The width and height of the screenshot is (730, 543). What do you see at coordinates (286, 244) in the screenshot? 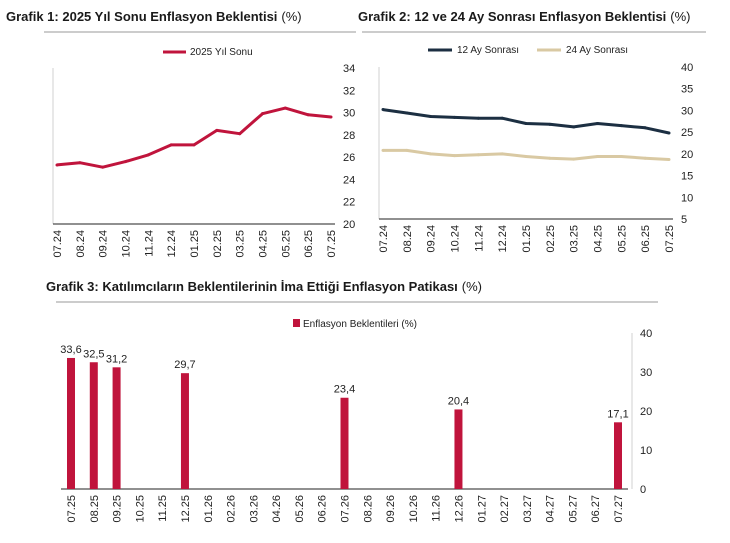
I see `chart-1-x-tick: 05.25` at bounding box center [286, 244].